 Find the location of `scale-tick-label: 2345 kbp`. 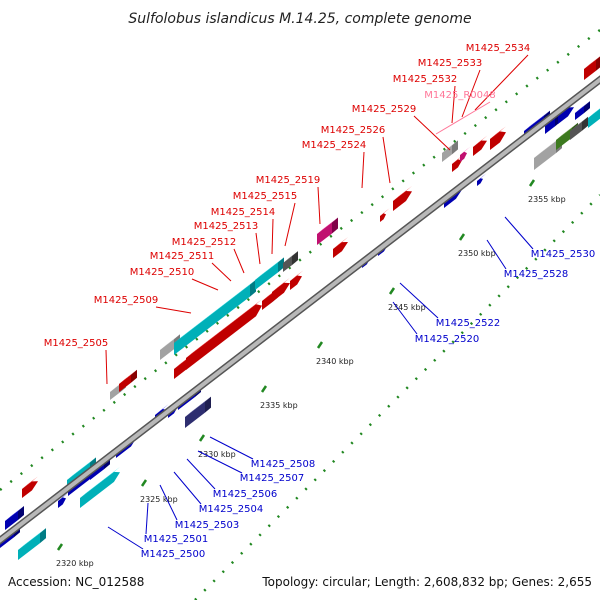

scale-tick-label: 2345 kbp is located at coordinates (407, 307).